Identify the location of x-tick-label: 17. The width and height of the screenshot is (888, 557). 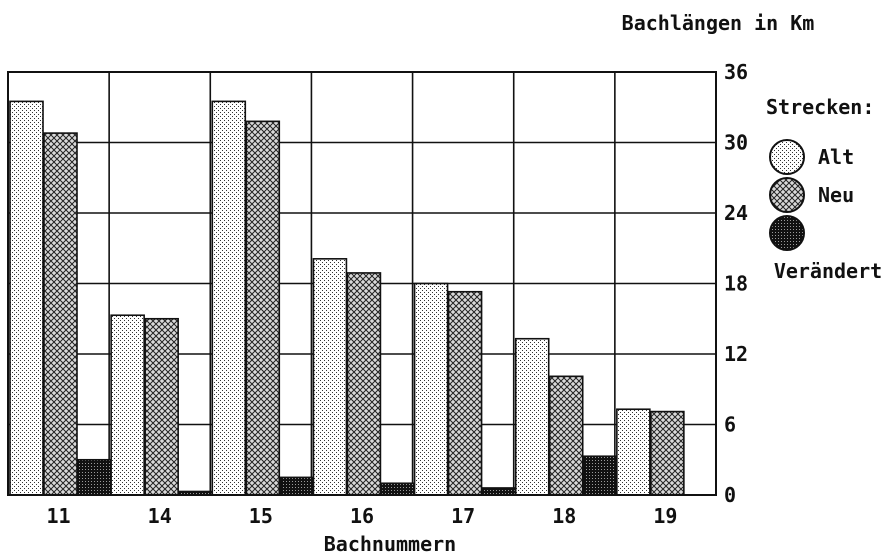
(463, 516).